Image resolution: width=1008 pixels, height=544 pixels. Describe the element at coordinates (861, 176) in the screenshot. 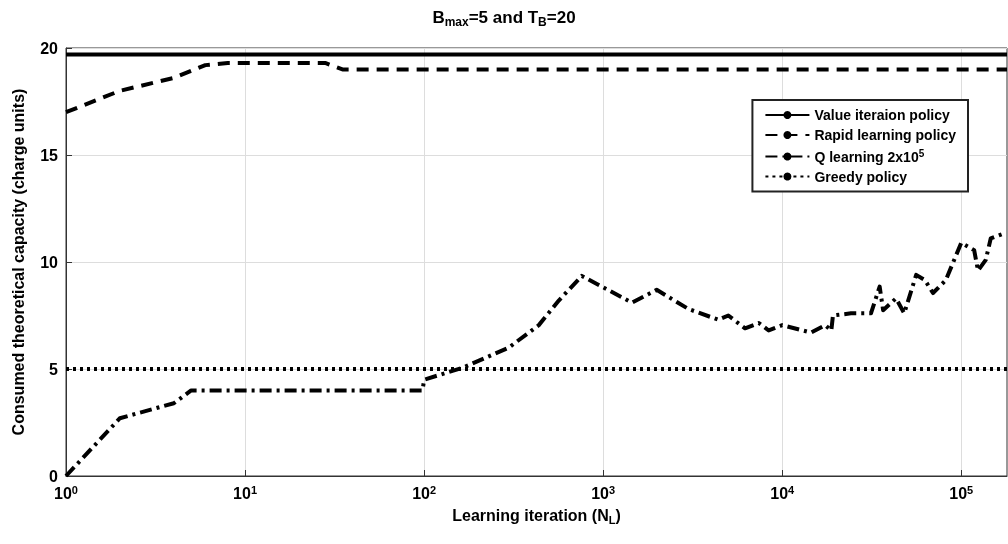

I see `legend-label: Greedy policy` at that location.